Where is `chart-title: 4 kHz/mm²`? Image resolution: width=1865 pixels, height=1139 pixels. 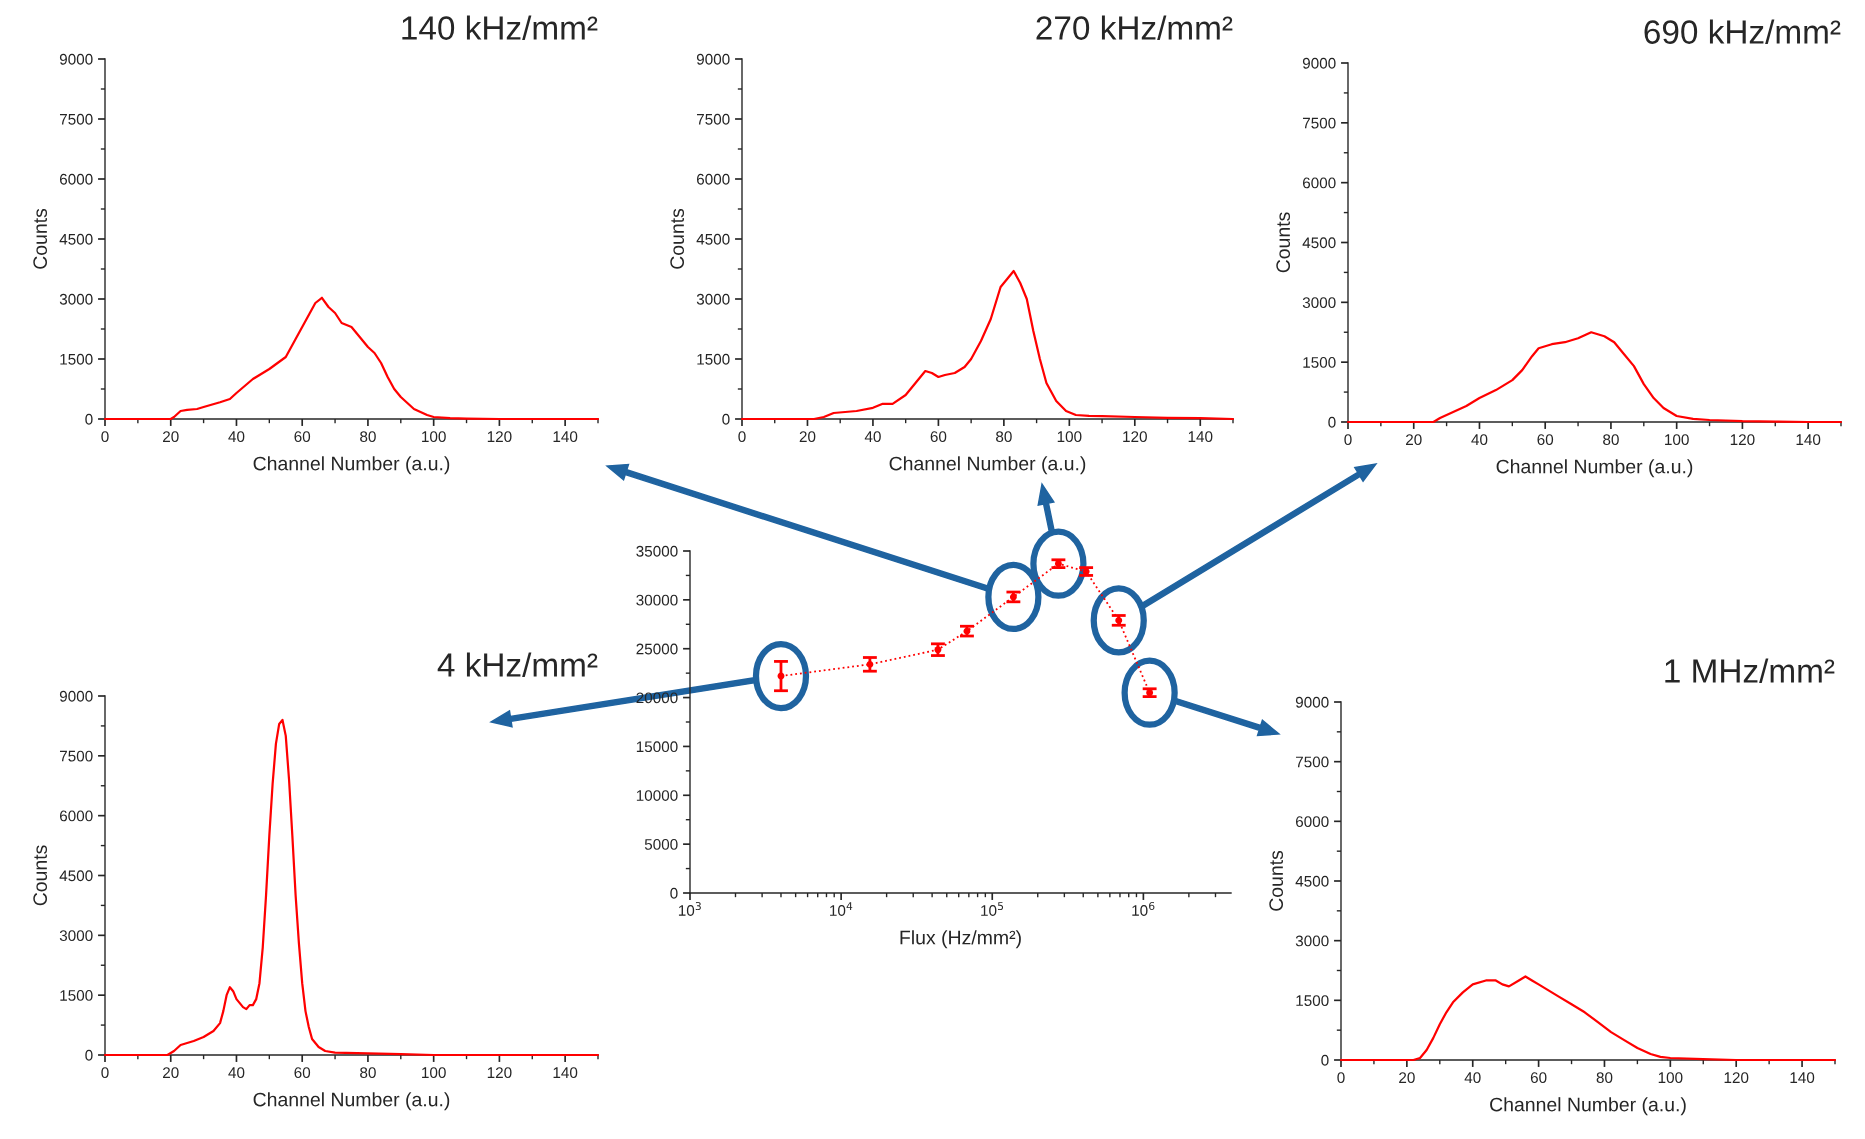 chart-title: 4 kHz/mm² is located at coordinates (517, 664).